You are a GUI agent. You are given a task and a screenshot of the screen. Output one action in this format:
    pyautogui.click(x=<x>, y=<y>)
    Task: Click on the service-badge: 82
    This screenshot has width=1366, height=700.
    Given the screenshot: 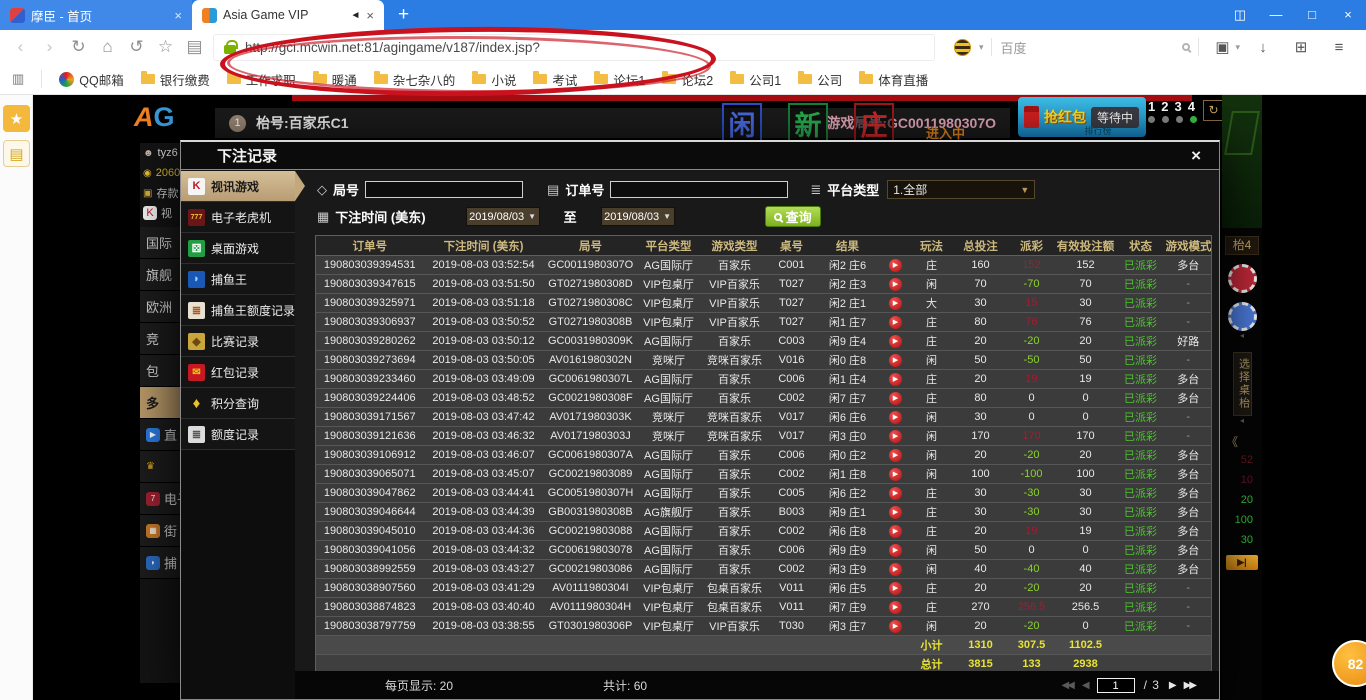 What is the action you would take?
    pyautogui.click(x=1349, y=663)
    